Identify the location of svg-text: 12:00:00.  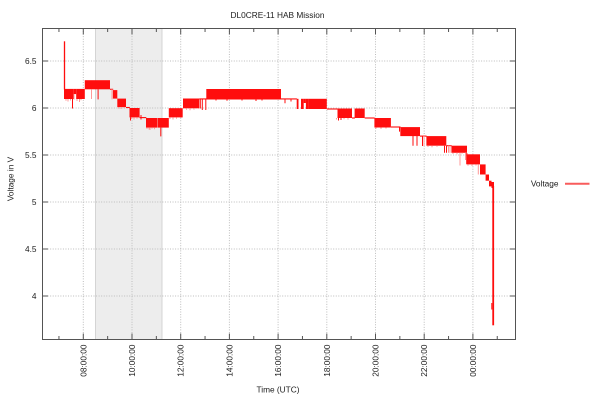
(181, 360).